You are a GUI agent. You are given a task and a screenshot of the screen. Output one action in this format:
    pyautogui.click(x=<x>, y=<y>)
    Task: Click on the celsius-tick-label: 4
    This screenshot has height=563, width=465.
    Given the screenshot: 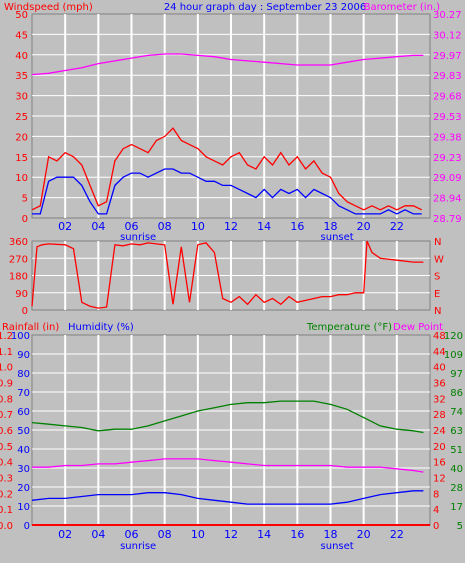 What is the action you would take?
    pyautogui.click(x=436, y=510)
    